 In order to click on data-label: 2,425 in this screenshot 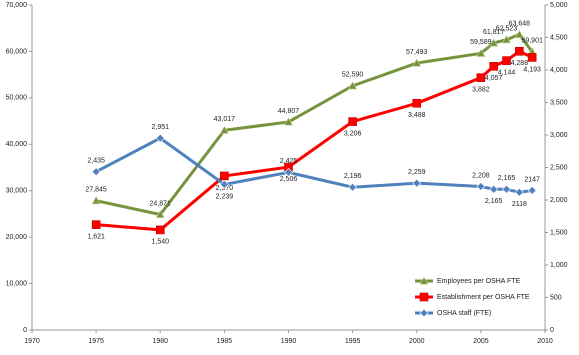, I will do `click(289, 161)`.